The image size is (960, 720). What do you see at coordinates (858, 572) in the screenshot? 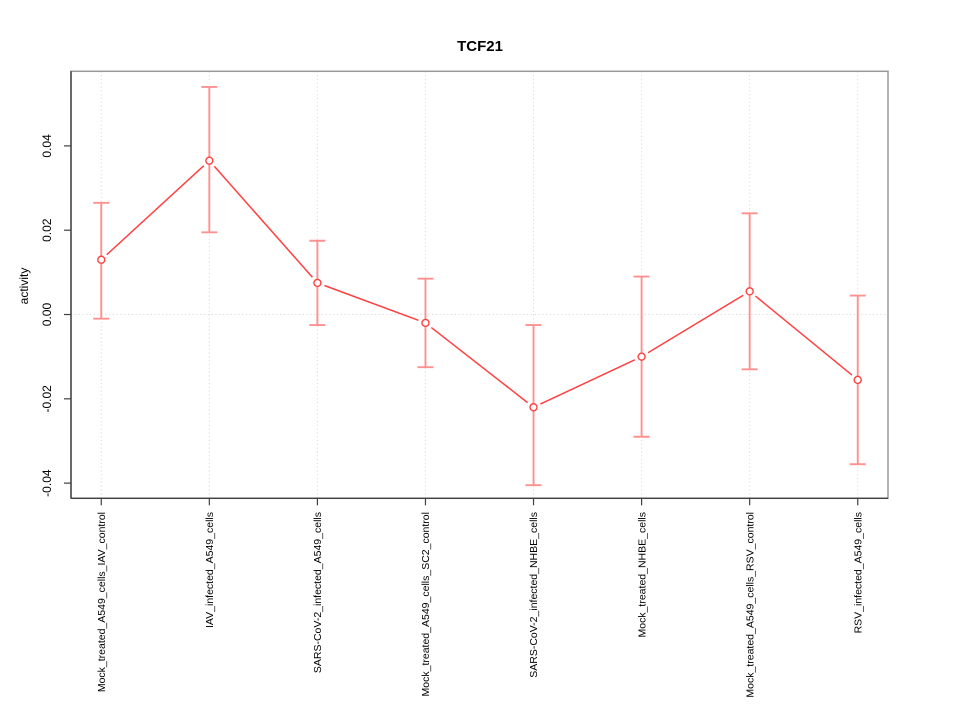
I see `x-tick-label: RSV_infected_A549_cells` at bounding box center [858, 572].